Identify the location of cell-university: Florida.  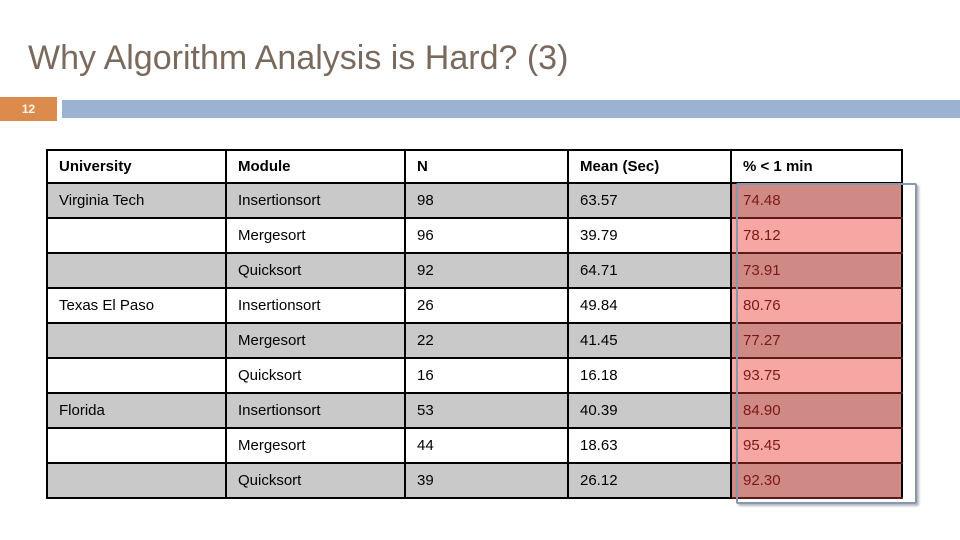
(136, 410).